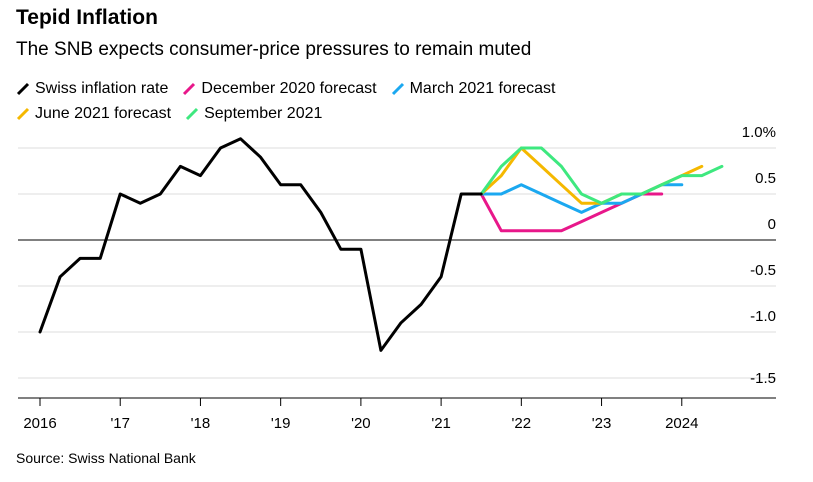 This screenshot has width=813, height=482. Describe the element at coordinates (759, 132) in the screenshot. I see `y-tick-label: 1.0%` at that location.